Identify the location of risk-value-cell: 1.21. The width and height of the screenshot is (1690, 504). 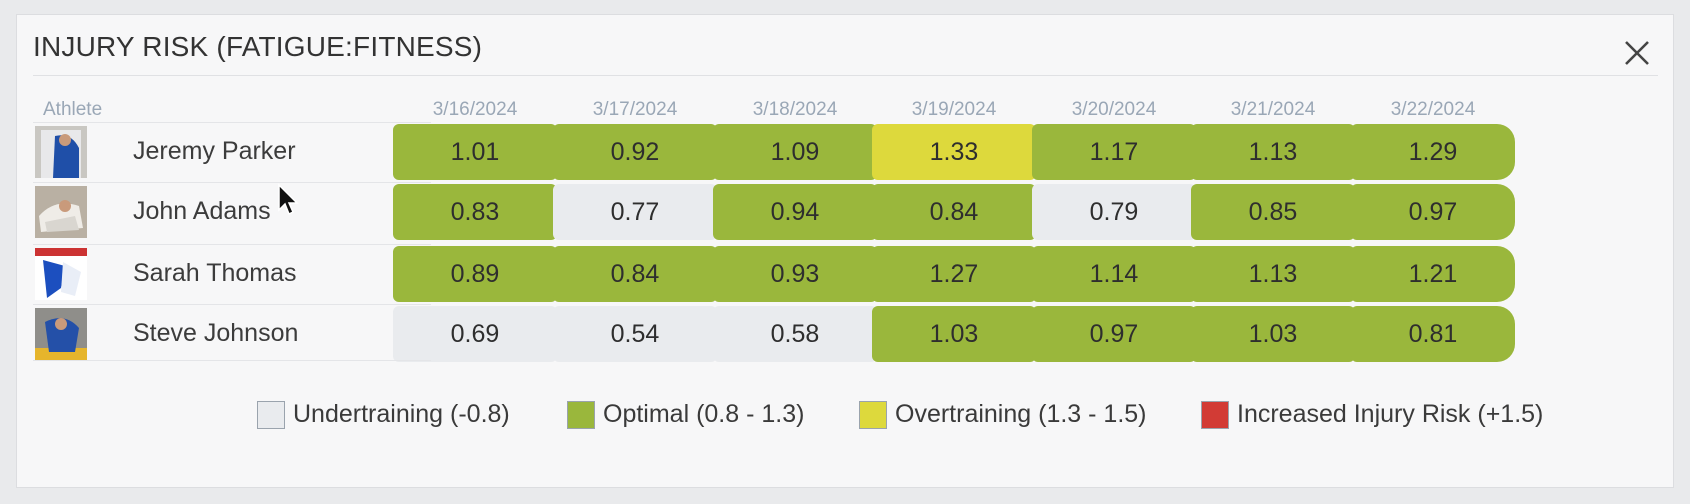
(1433, 274).